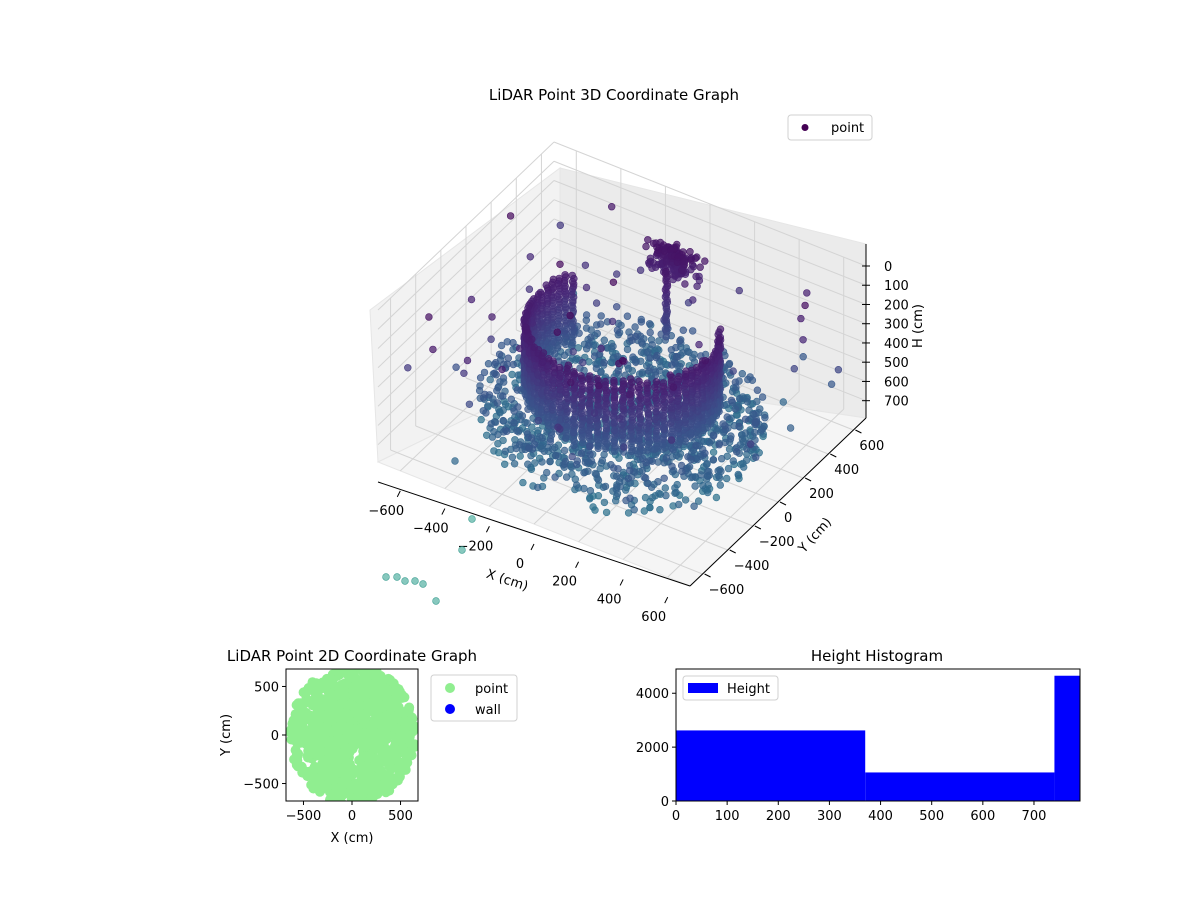  I want to click on x-tick-label-hist: 0, so click(676, 816).